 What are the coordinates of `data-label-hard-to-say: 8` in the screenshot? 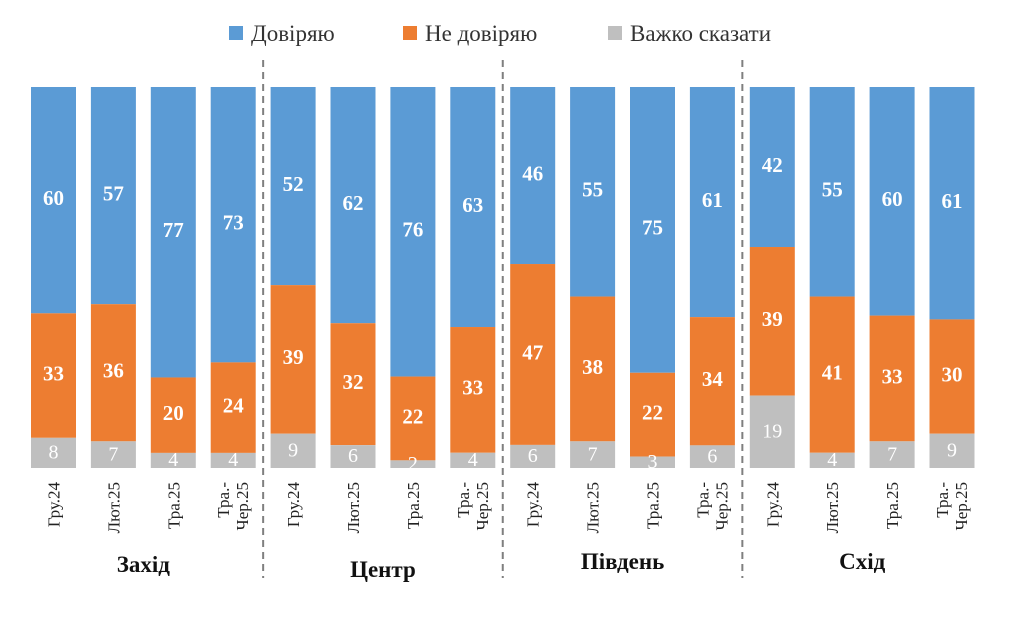 It's located at (54, 453).